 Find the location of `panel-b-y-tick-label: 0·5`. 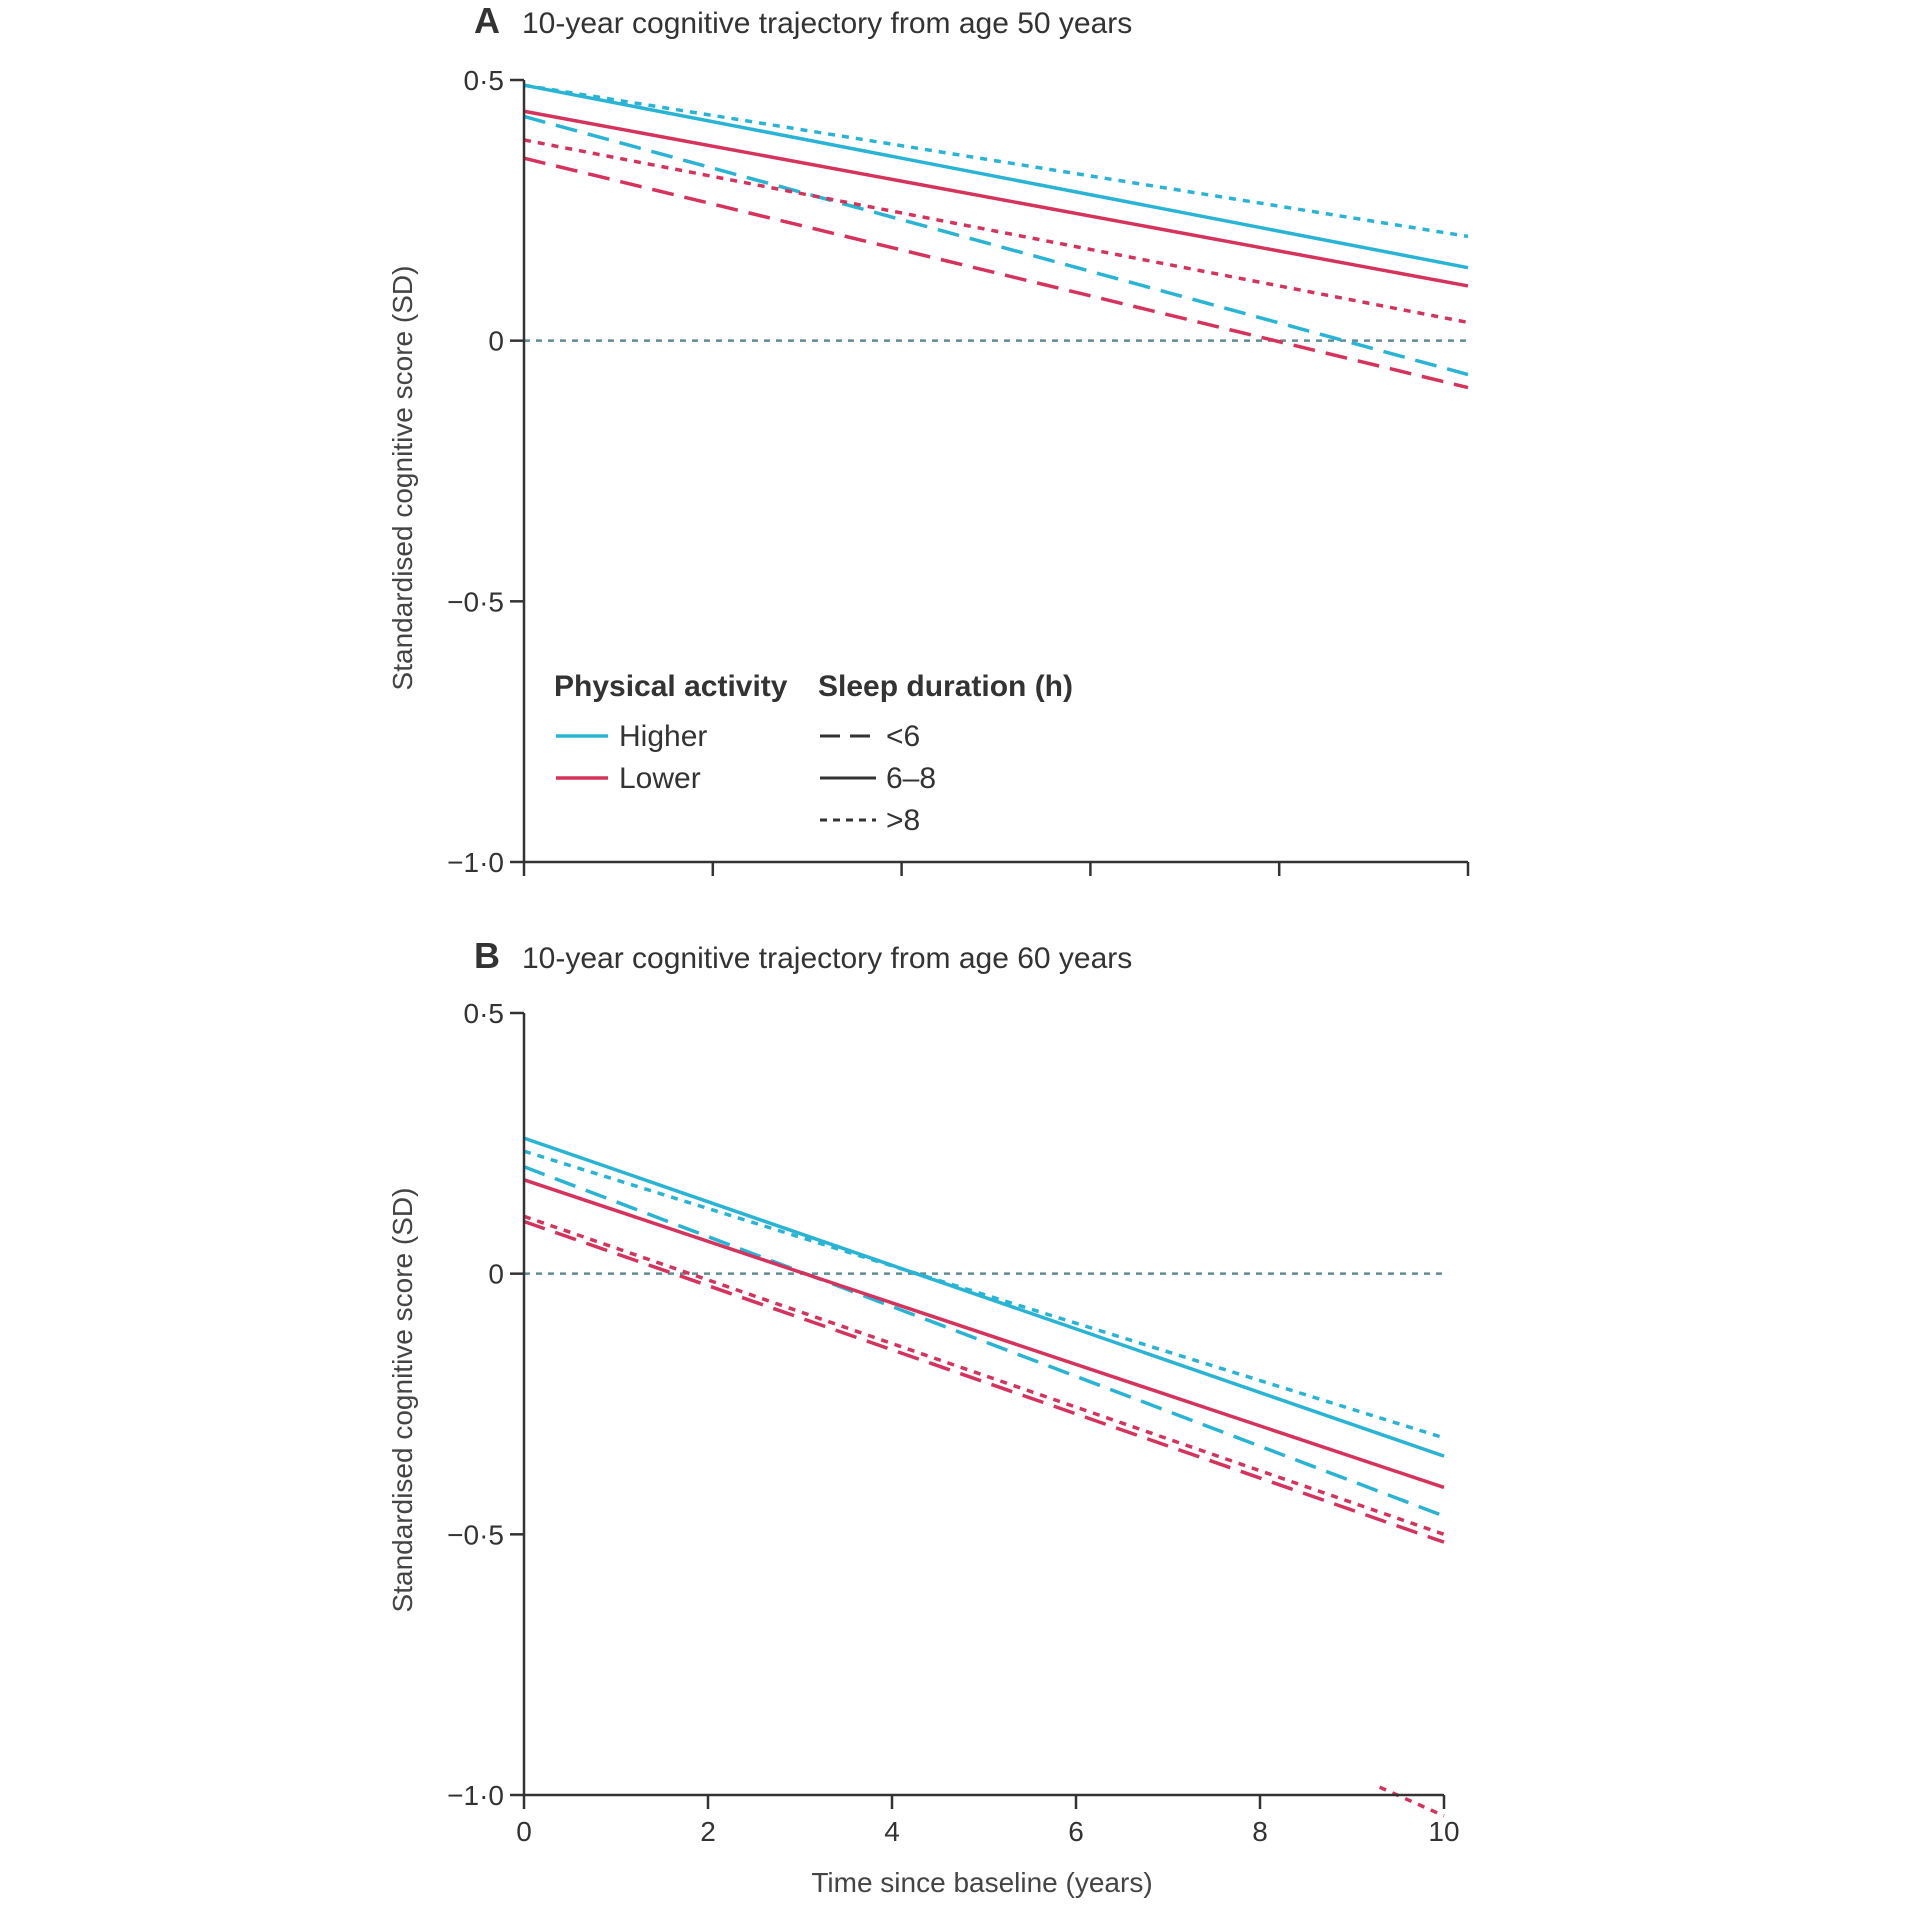

panel-b-y-tick-label: 0·5 is located at coordinates (484, 1013).